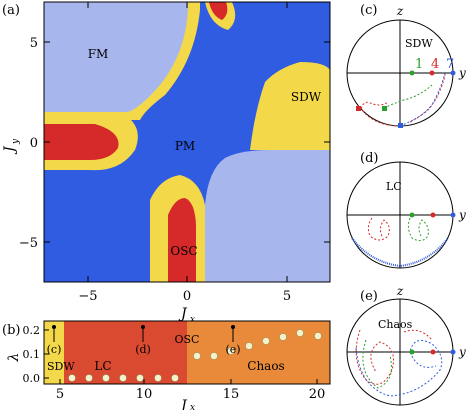 This screenshot has height=410, width=469. Describe the element at coordinates (384, 108) in the screenshot. I see `c-marker-green` at that location.